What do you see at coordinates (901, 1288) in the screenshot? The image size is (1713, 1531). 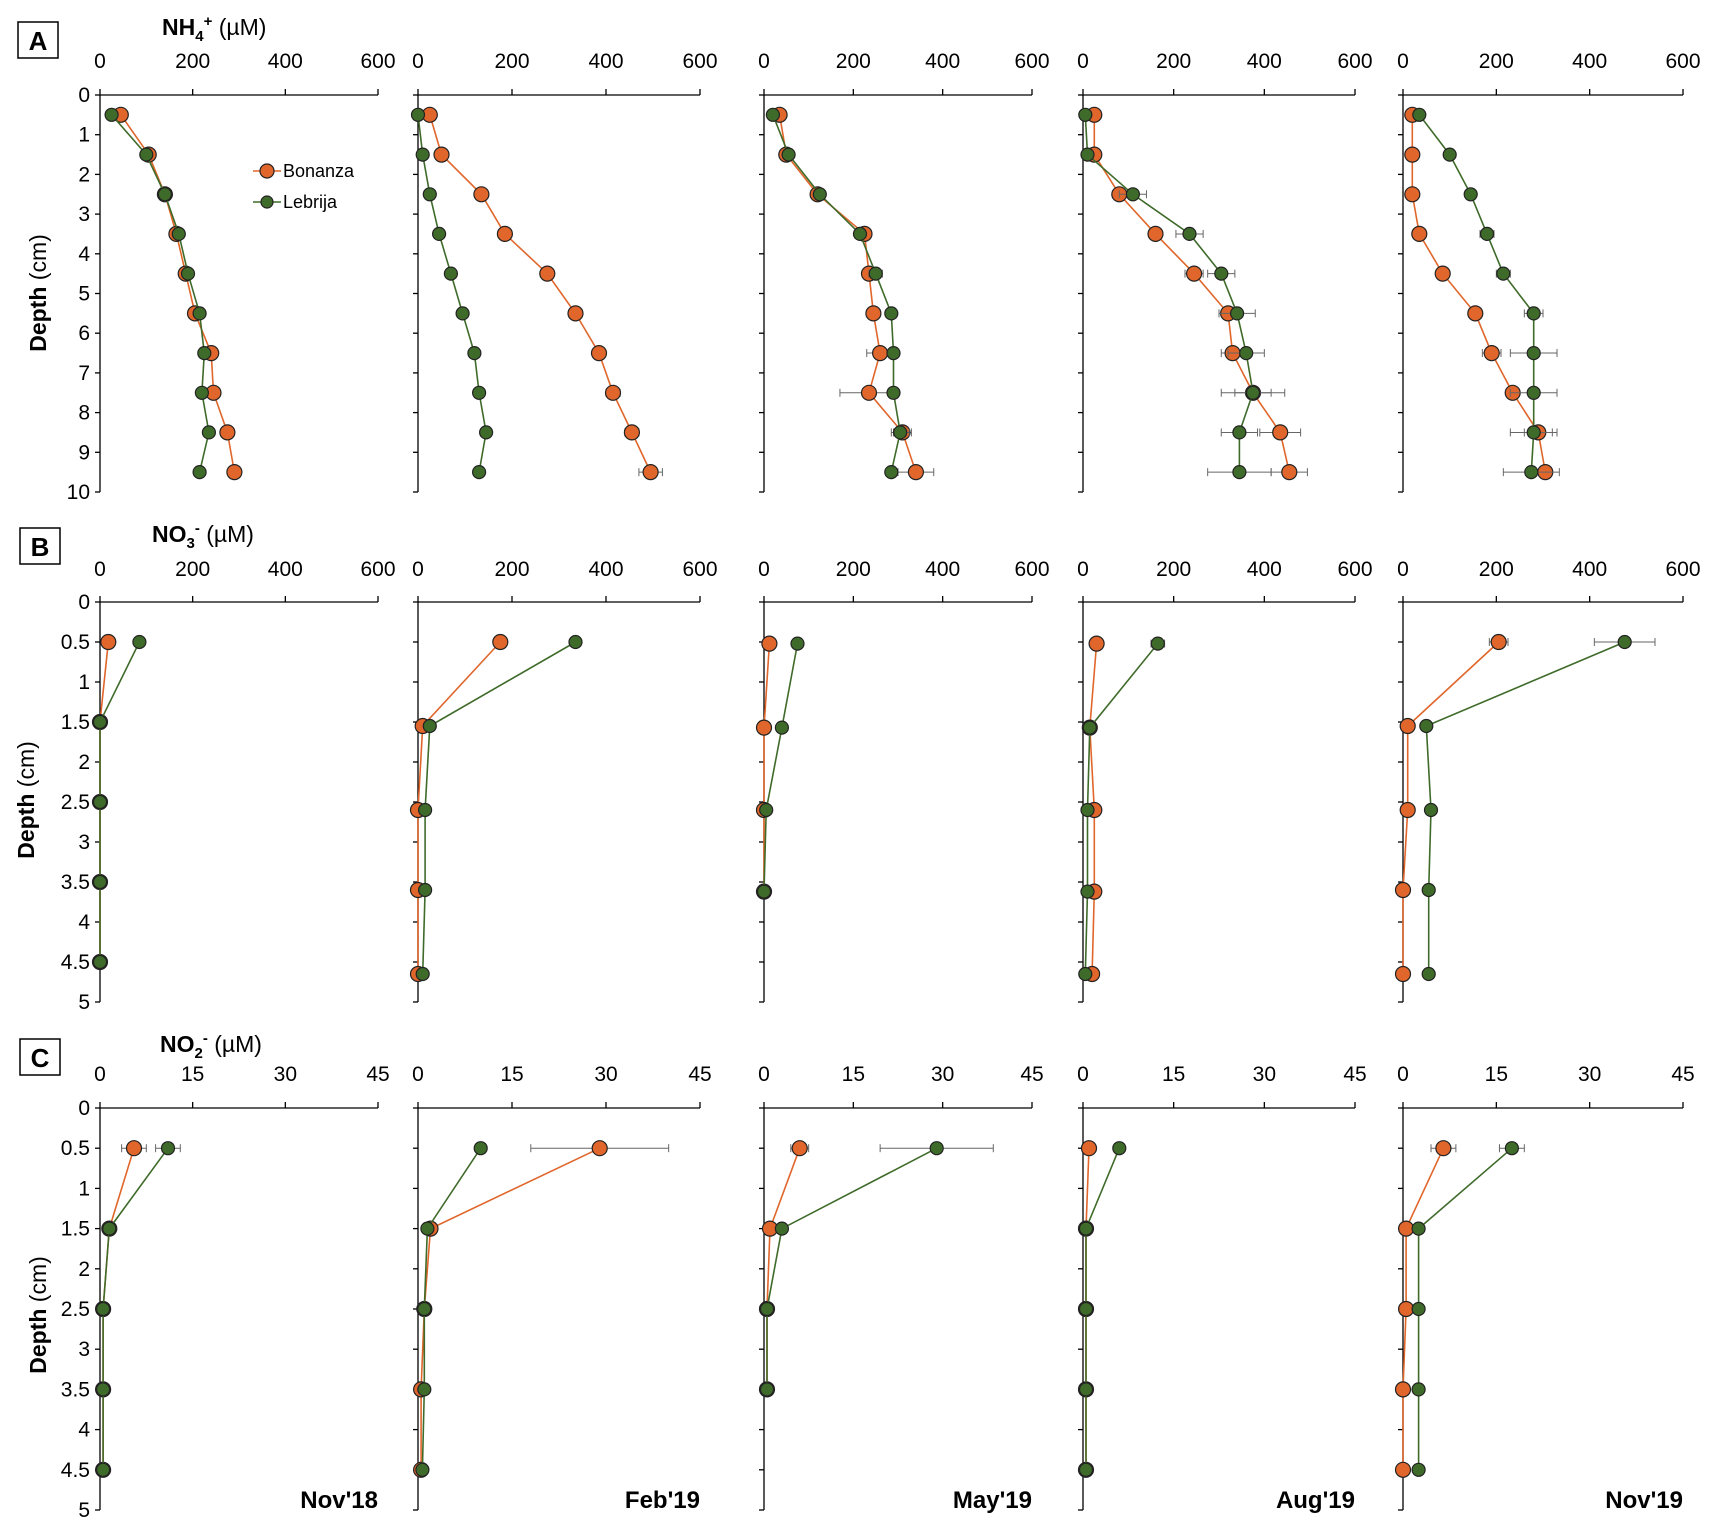 I see `subplot-C-3: 0 15 30 45 May'19` at bounding box center [901, 1288].